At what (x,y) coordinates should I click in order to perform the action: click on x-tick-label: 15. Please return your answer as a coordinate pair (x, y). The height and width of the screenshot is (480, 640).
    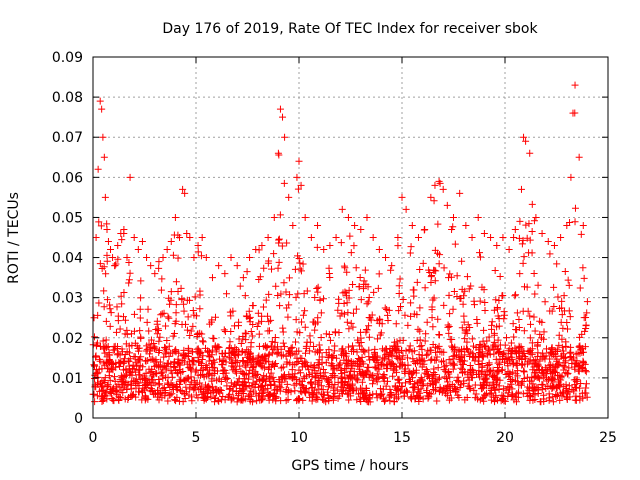
    Looking at the image, I should click on (402, 438).